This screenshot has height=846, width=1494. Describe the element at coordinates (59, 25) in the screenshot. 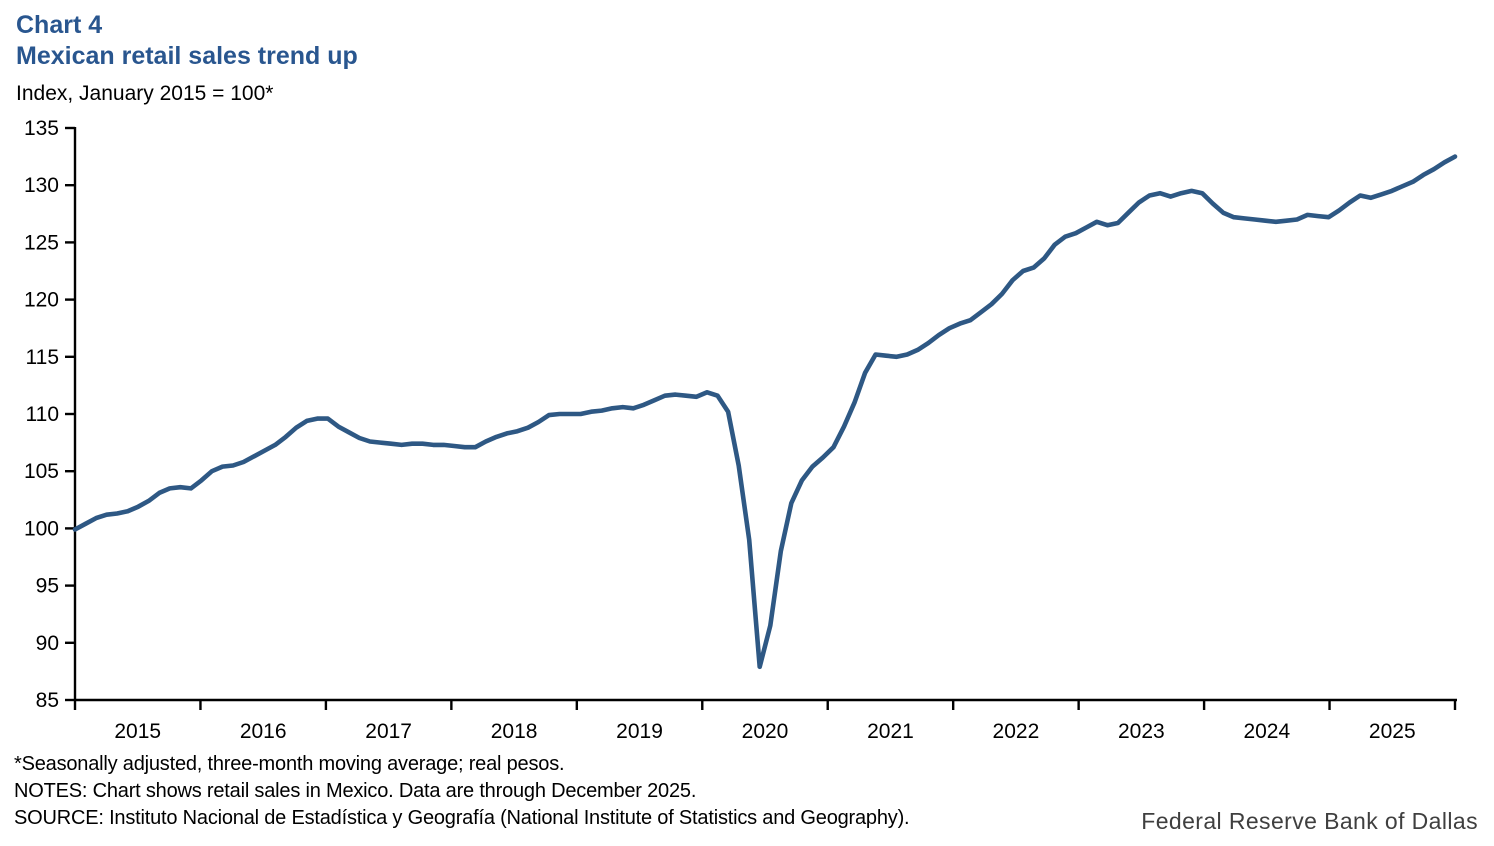

I see `chart-label: Chart 4` at that location.